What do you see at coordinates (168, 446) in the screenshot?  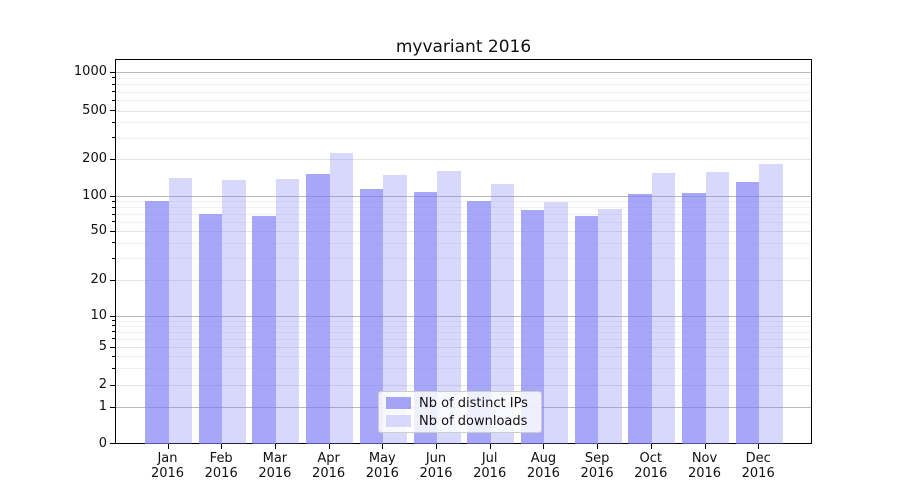 I see `x-tick-mark-jan` at bounding box center [168, 446].